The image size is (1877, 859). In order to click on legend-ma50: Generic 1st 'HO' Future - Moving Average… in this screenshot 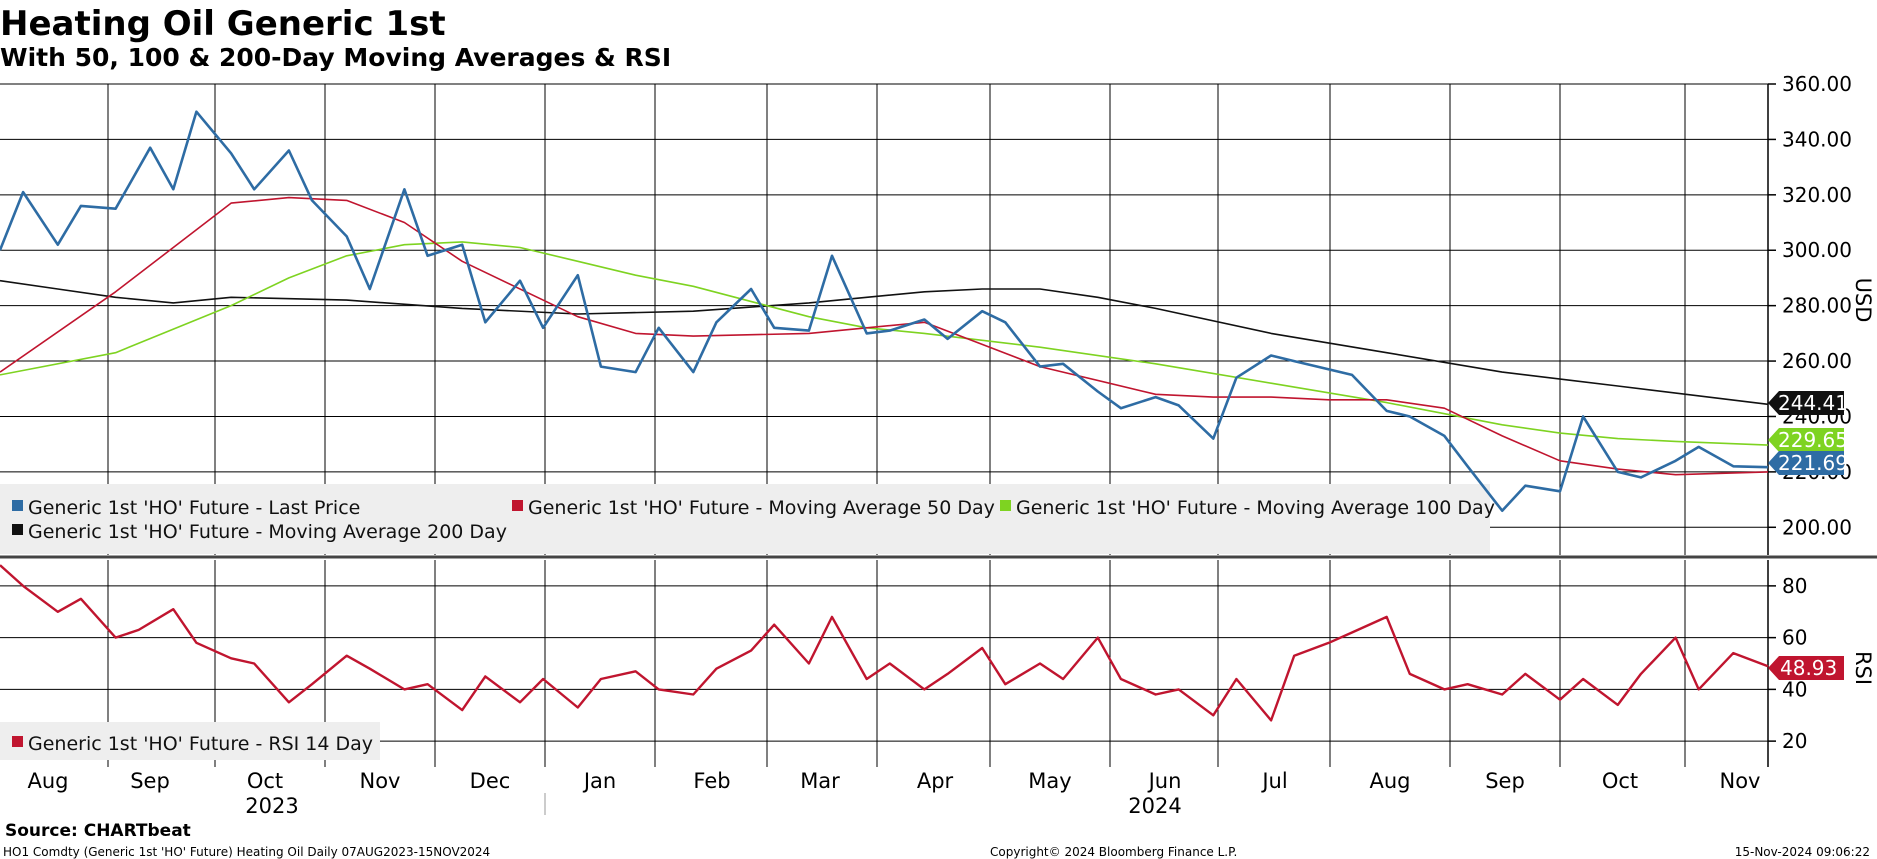, I will do `click(761, 508)`.